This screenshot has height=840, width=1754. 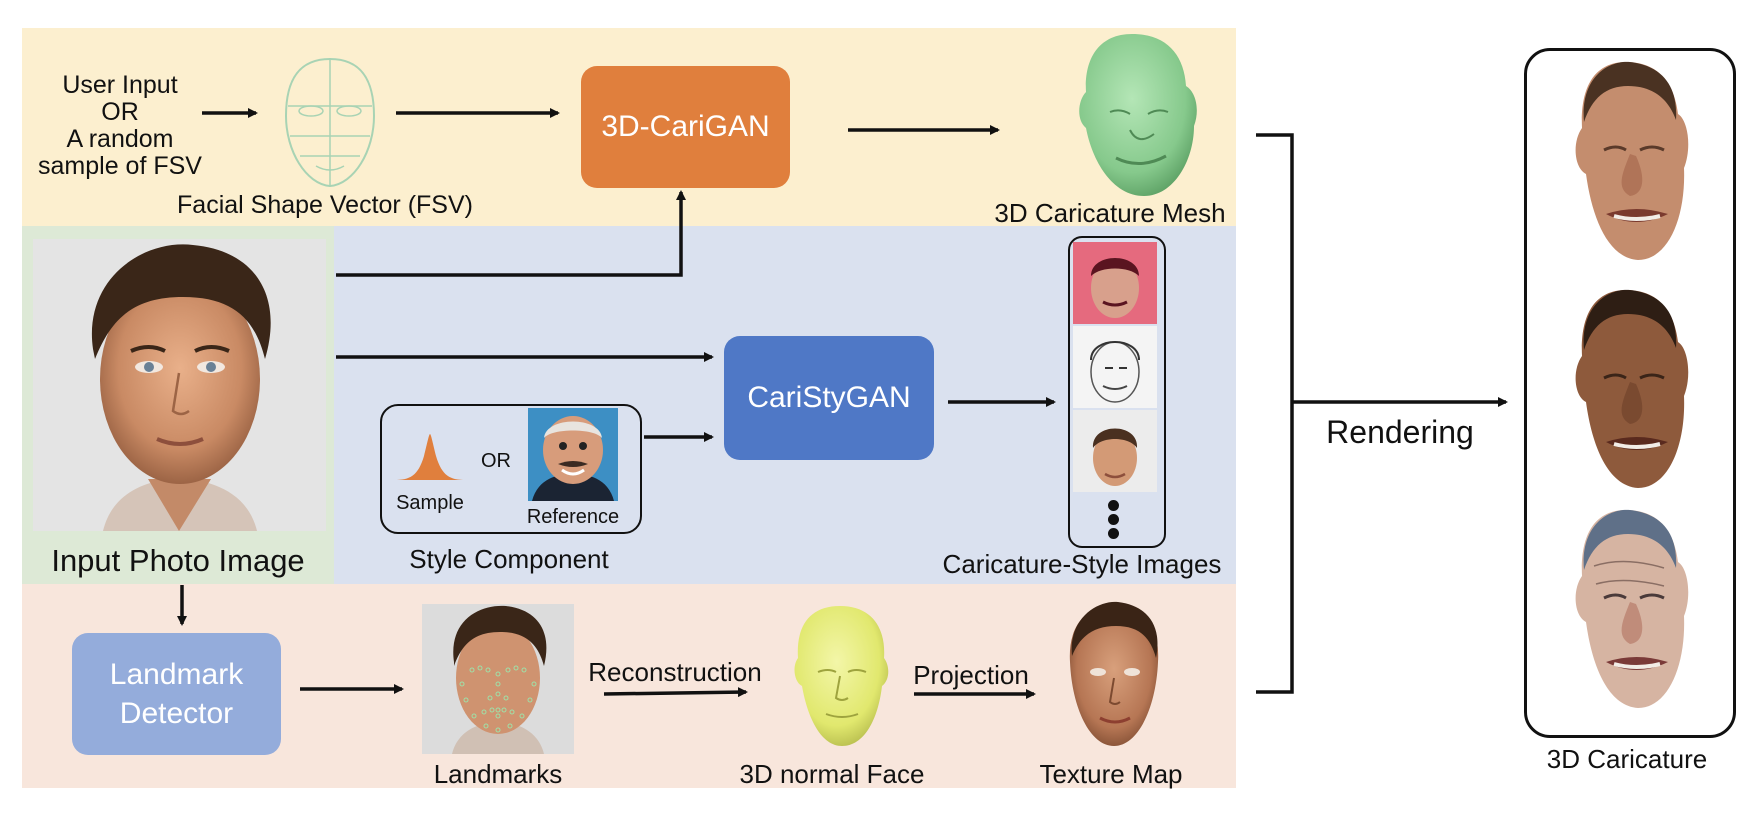 I want to click on normal-face-label: 3D normal Face, so click(x=832, y=774).